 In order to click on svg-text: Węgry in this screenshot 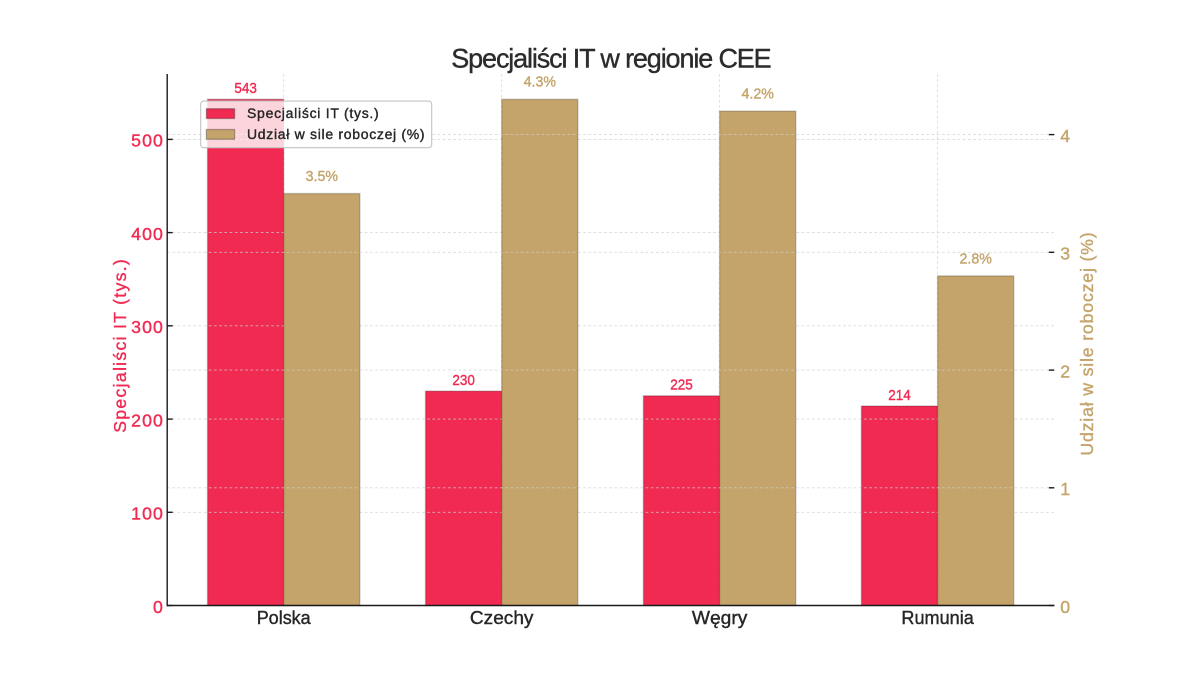, I will do `click(720, 618)`.